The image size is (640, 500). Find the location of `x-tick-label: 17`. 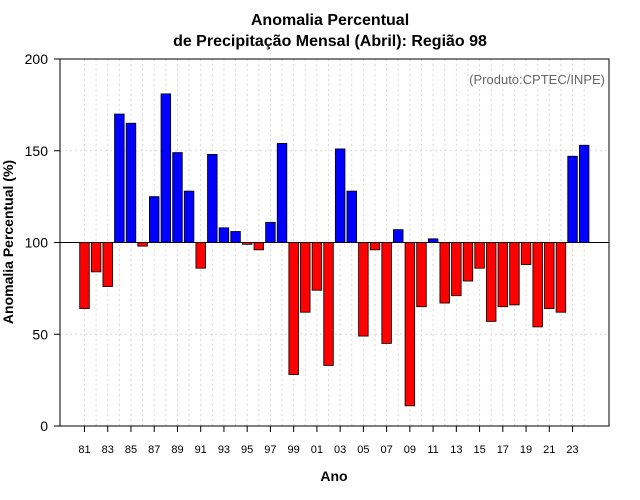

x-tick-label: 17 is located at coordinates (503, 450).